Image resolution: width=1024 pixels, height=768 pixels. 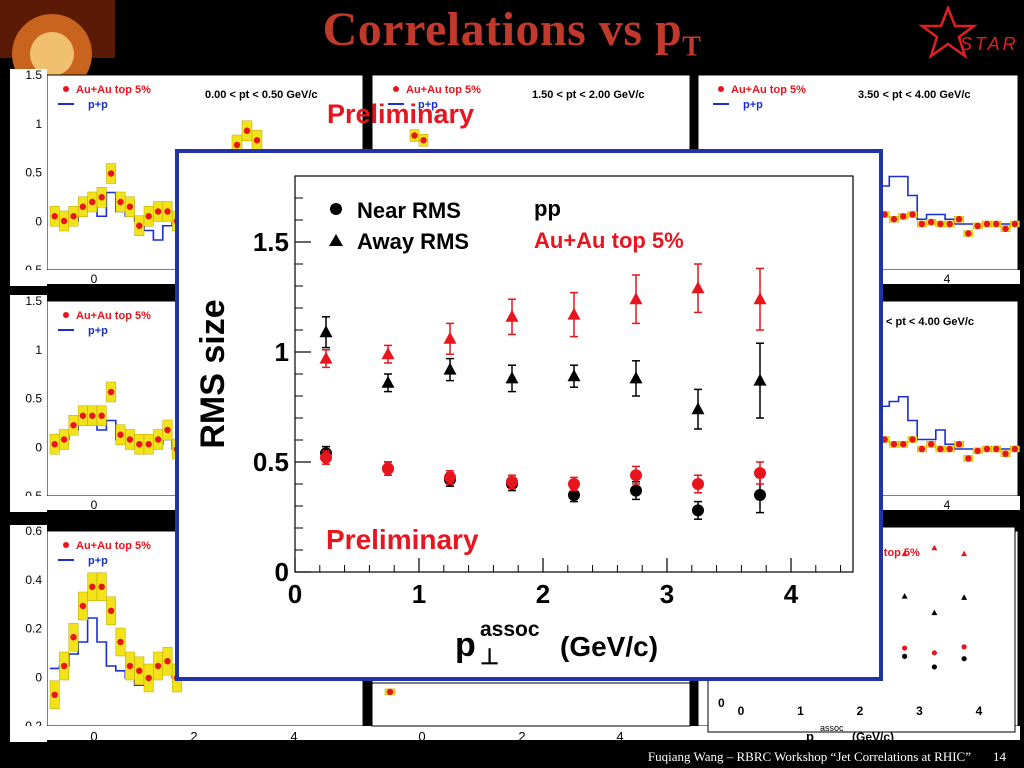 I want to click on y-tick-label: 0.5, so click(x=271, y=462).